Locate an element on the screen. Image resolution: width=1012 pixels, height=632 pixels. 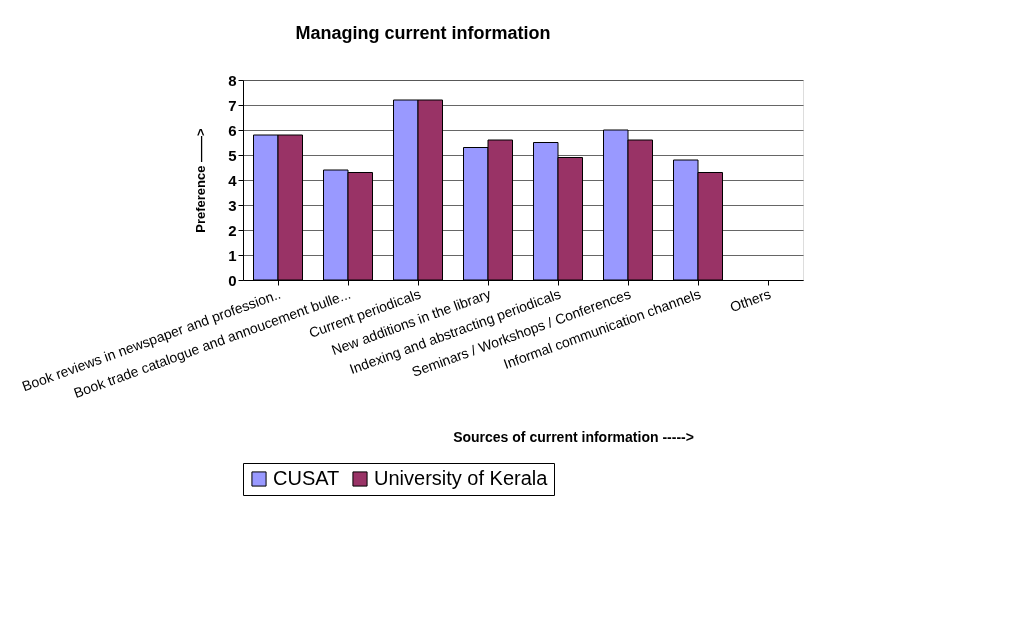
y-tick-label: 2 is located at coordinates (232, 230).